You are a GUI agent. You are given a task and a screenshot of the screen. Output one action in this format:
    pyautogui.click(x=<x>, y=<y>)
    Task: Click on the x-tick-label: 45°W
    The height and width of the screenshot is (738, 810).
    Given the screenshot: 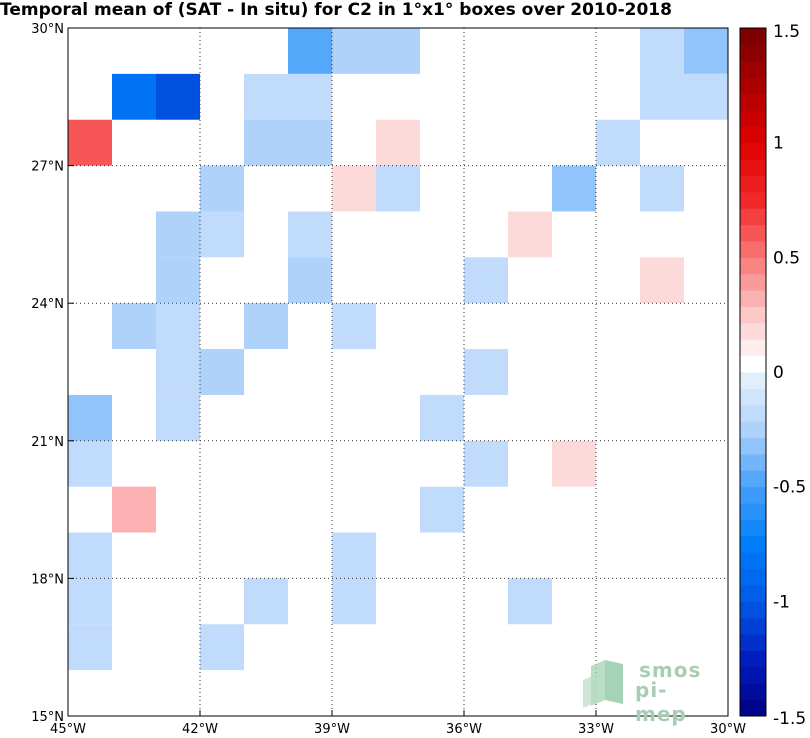 What is the action you would take?
    pyautogui.click(x=68, y=729)
    